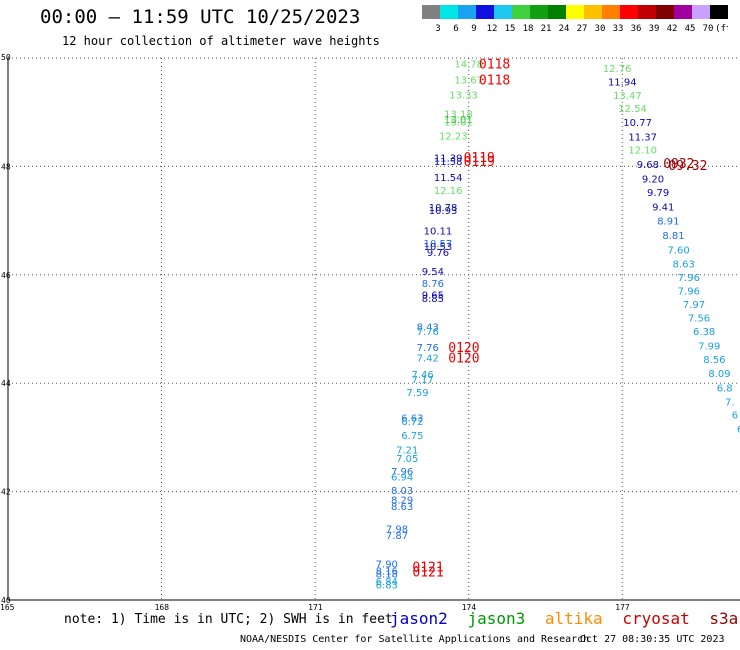  I want to click on swh-value-label: 13.01, so click(458, 120).